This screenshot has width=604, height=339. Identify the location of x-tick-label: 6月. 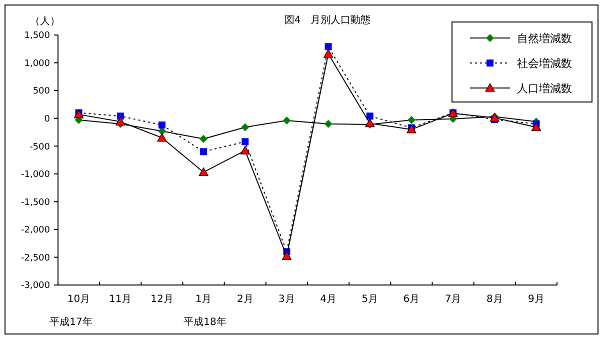
(411, 299).